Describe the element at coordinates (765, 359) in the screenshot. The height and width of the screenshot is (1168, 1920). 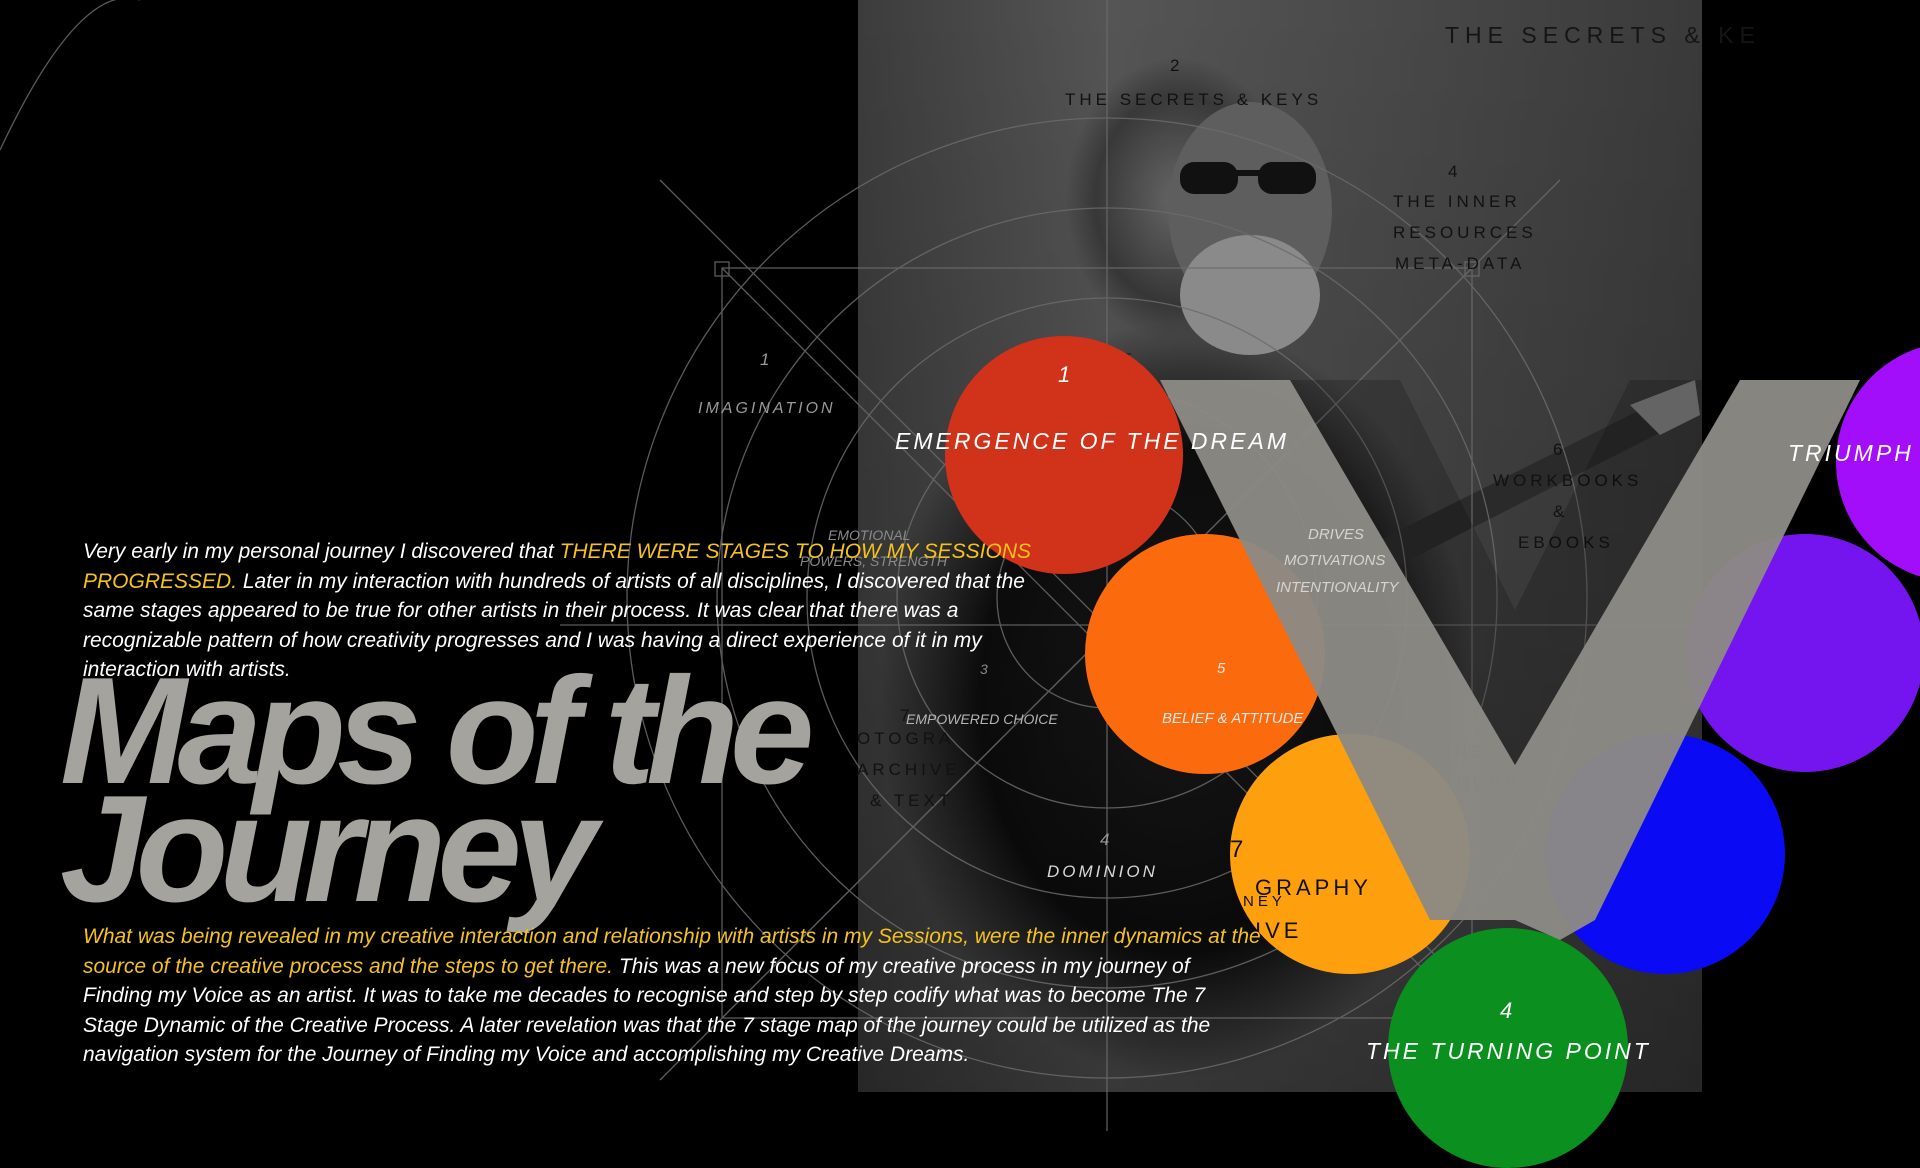
I see `map-number-1-imagination: 1` at that location.